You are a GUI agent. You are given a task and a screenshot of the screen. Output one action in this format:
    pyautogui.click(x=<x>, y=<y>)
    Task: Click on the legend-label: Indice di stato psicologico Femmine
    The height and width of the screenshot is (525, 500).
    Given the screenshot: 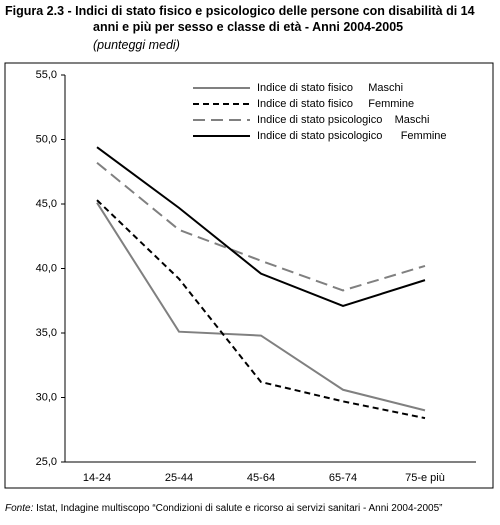 What is the action you would take?
    pyautogui.click(x=352, y=136)
    